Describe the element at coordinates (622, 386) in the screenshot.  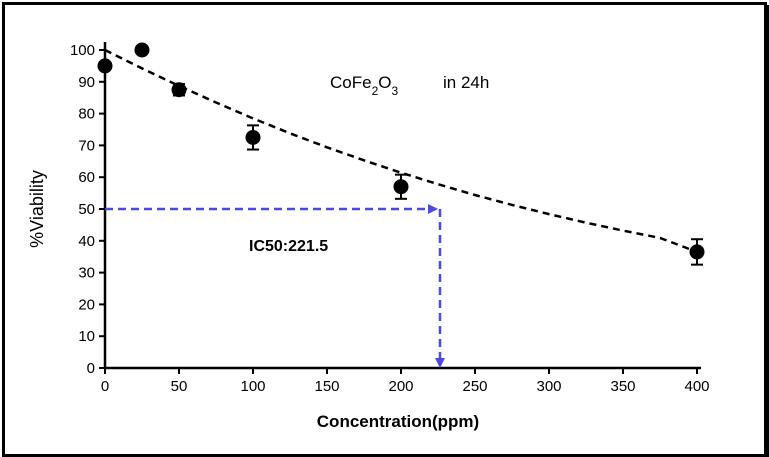
I see `x-tick-label: 350` at that location.